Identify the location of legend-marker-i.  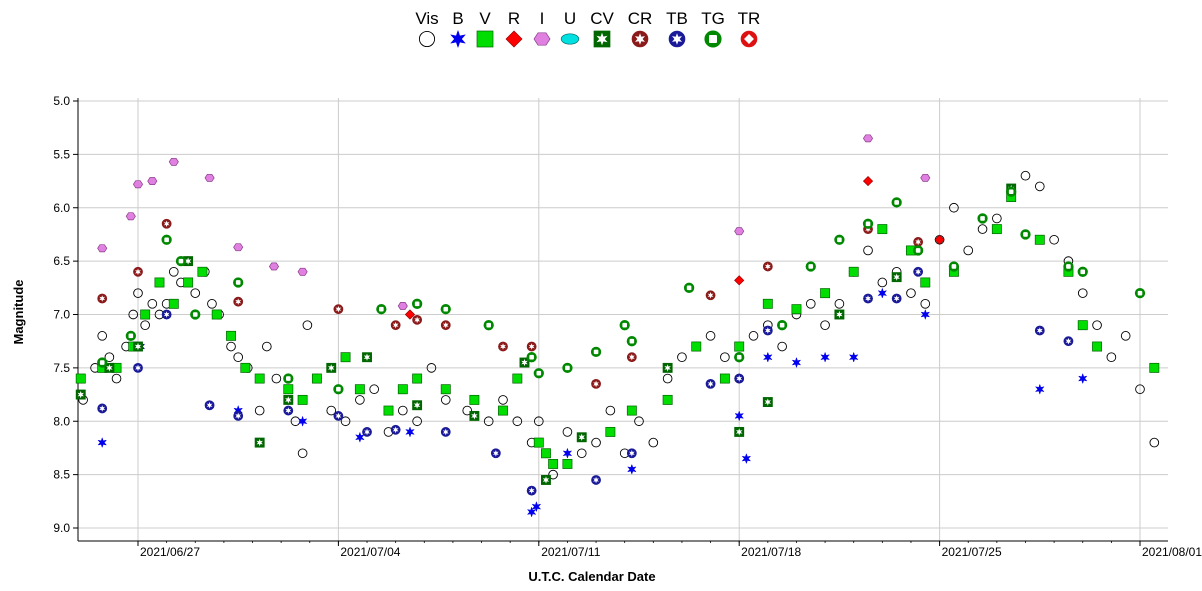
(542, 39).